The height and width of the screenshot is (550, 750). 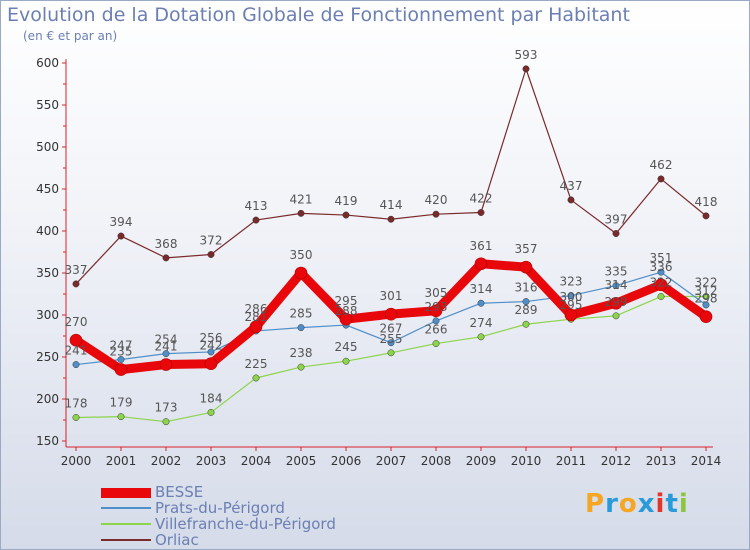 I want to click on data-label: 316, so click(x=526, y=288).